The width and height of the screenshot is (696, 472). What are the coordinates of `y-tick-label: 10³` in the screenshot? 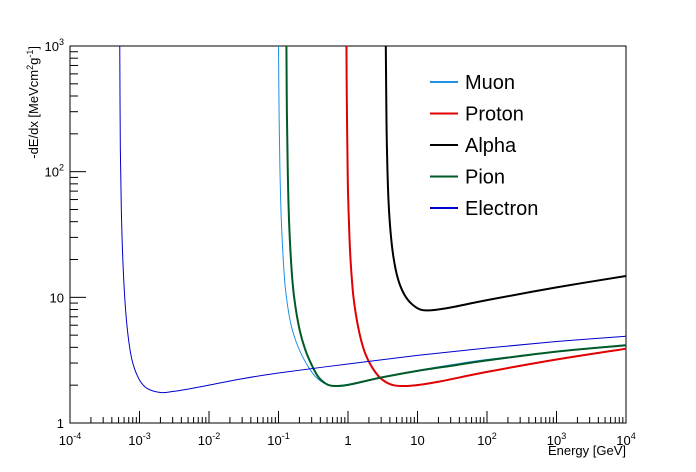 It's located at (54, 45).